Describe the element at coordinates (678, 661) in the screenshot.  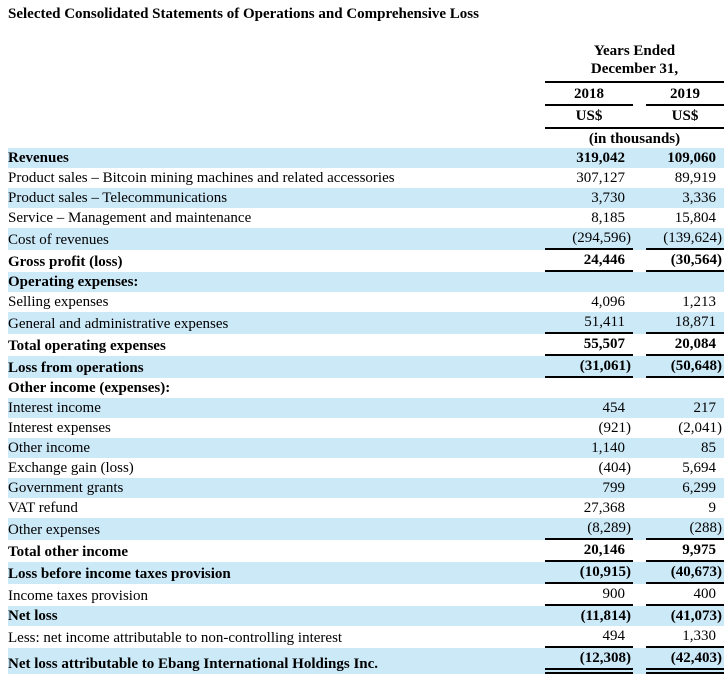
I see `value-2019: (42,403)` at that location.